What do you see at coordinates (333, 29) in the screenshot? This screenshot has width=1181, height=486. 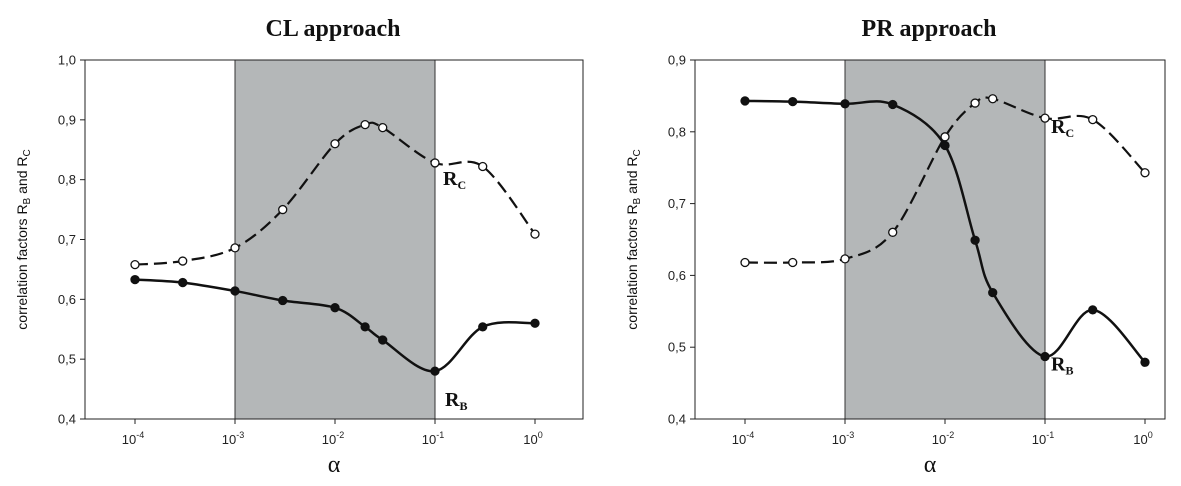 I see `chart-title: CL approach` at bounding box center [333, 29].